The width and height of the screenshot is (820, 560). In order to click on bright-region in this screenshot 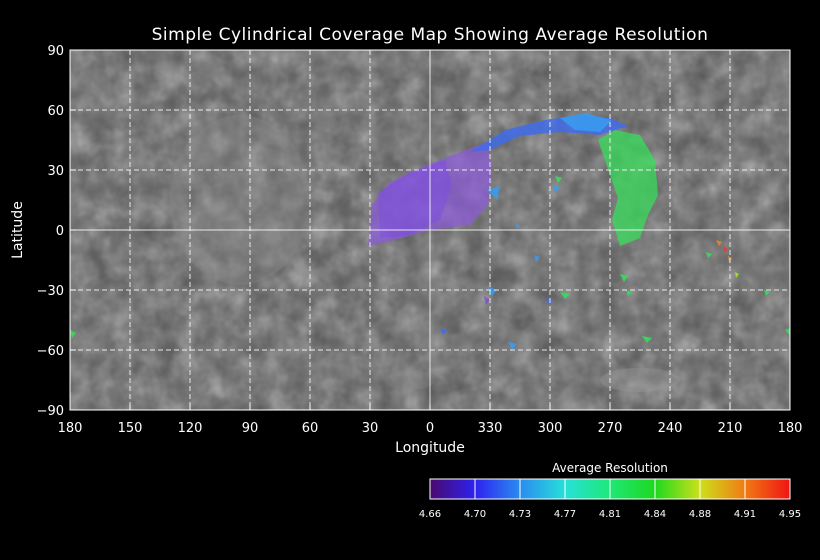, I will do `click(240, 200)`.